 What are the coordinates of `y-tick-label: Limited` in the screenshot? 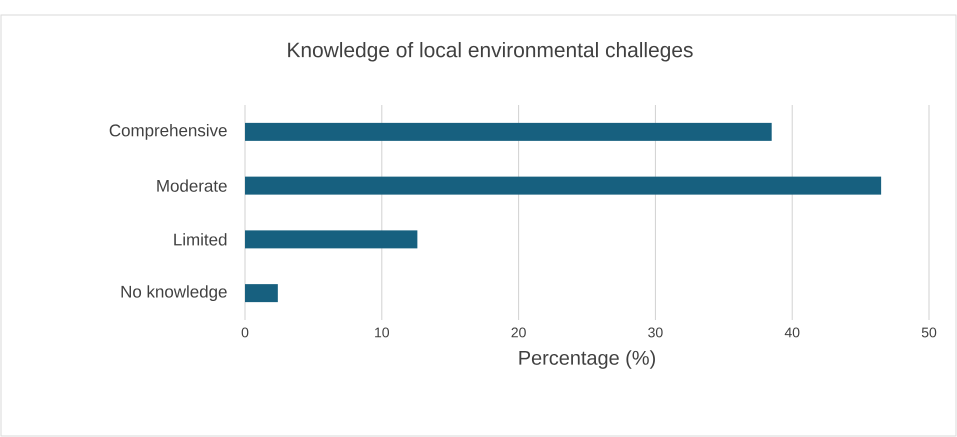 It's located at (200, 239).